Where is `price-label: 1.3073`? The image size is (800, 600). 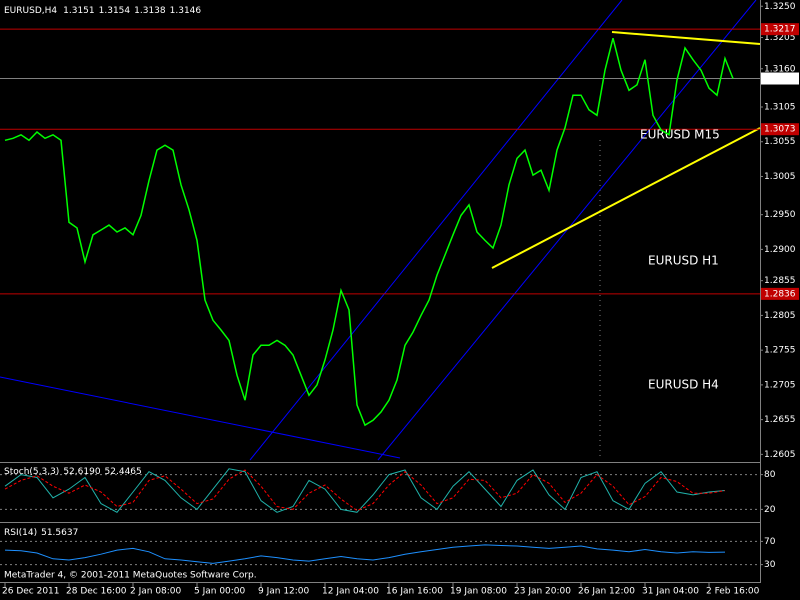 price-label: 1.3073 is located at coordinates (780, 130).